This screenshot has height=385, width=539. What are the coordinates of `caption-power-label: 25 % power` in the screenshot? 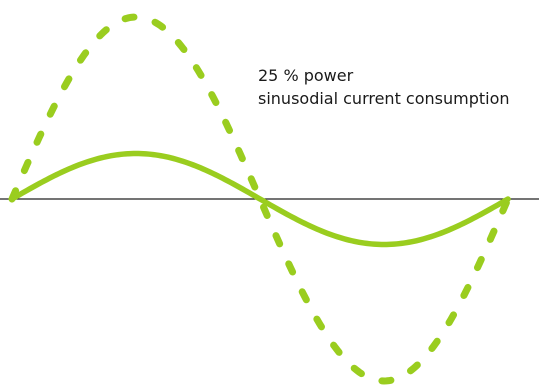 It's located at (306, 75).